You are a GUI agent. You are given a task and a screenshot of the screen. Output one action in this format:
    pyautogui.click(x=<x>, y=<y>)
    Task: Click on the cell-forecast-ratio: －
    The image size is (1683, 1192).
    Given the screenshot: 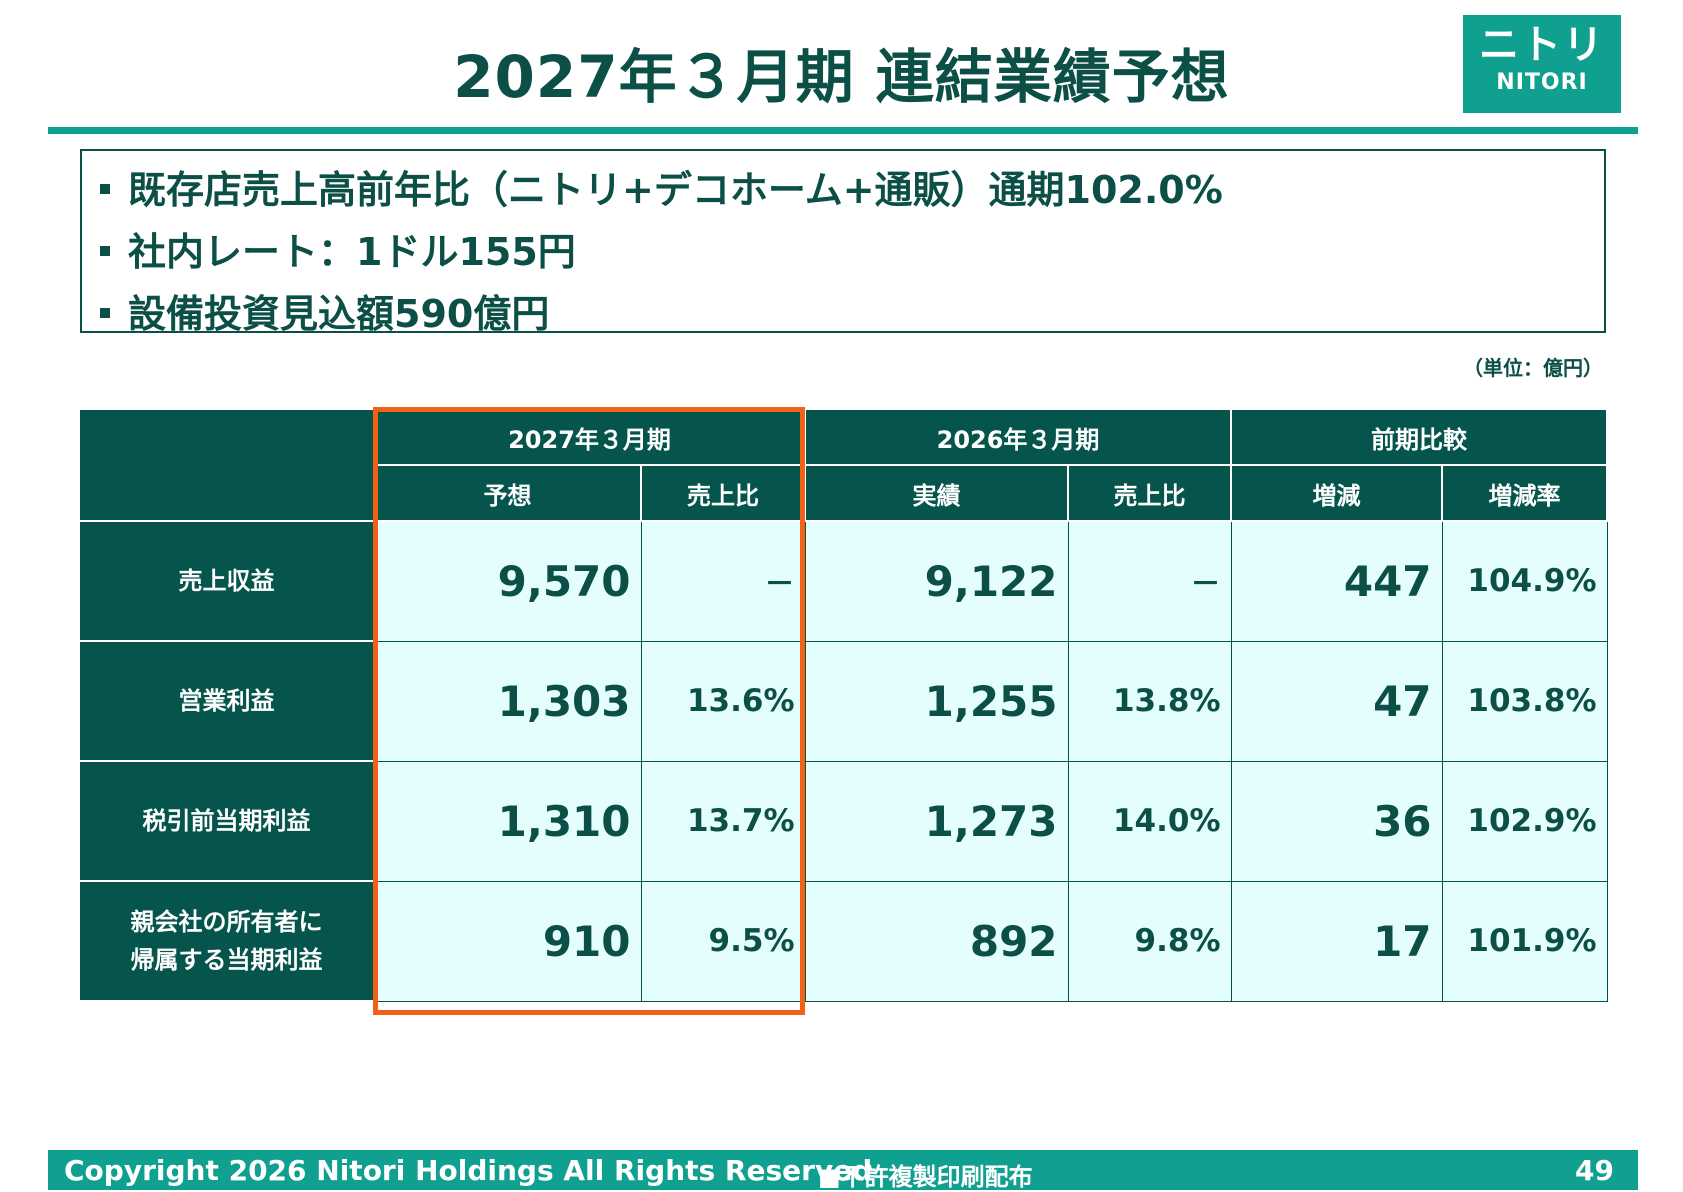 What is the action you would take?
    pyautogui.click(x=723, y=581)
    